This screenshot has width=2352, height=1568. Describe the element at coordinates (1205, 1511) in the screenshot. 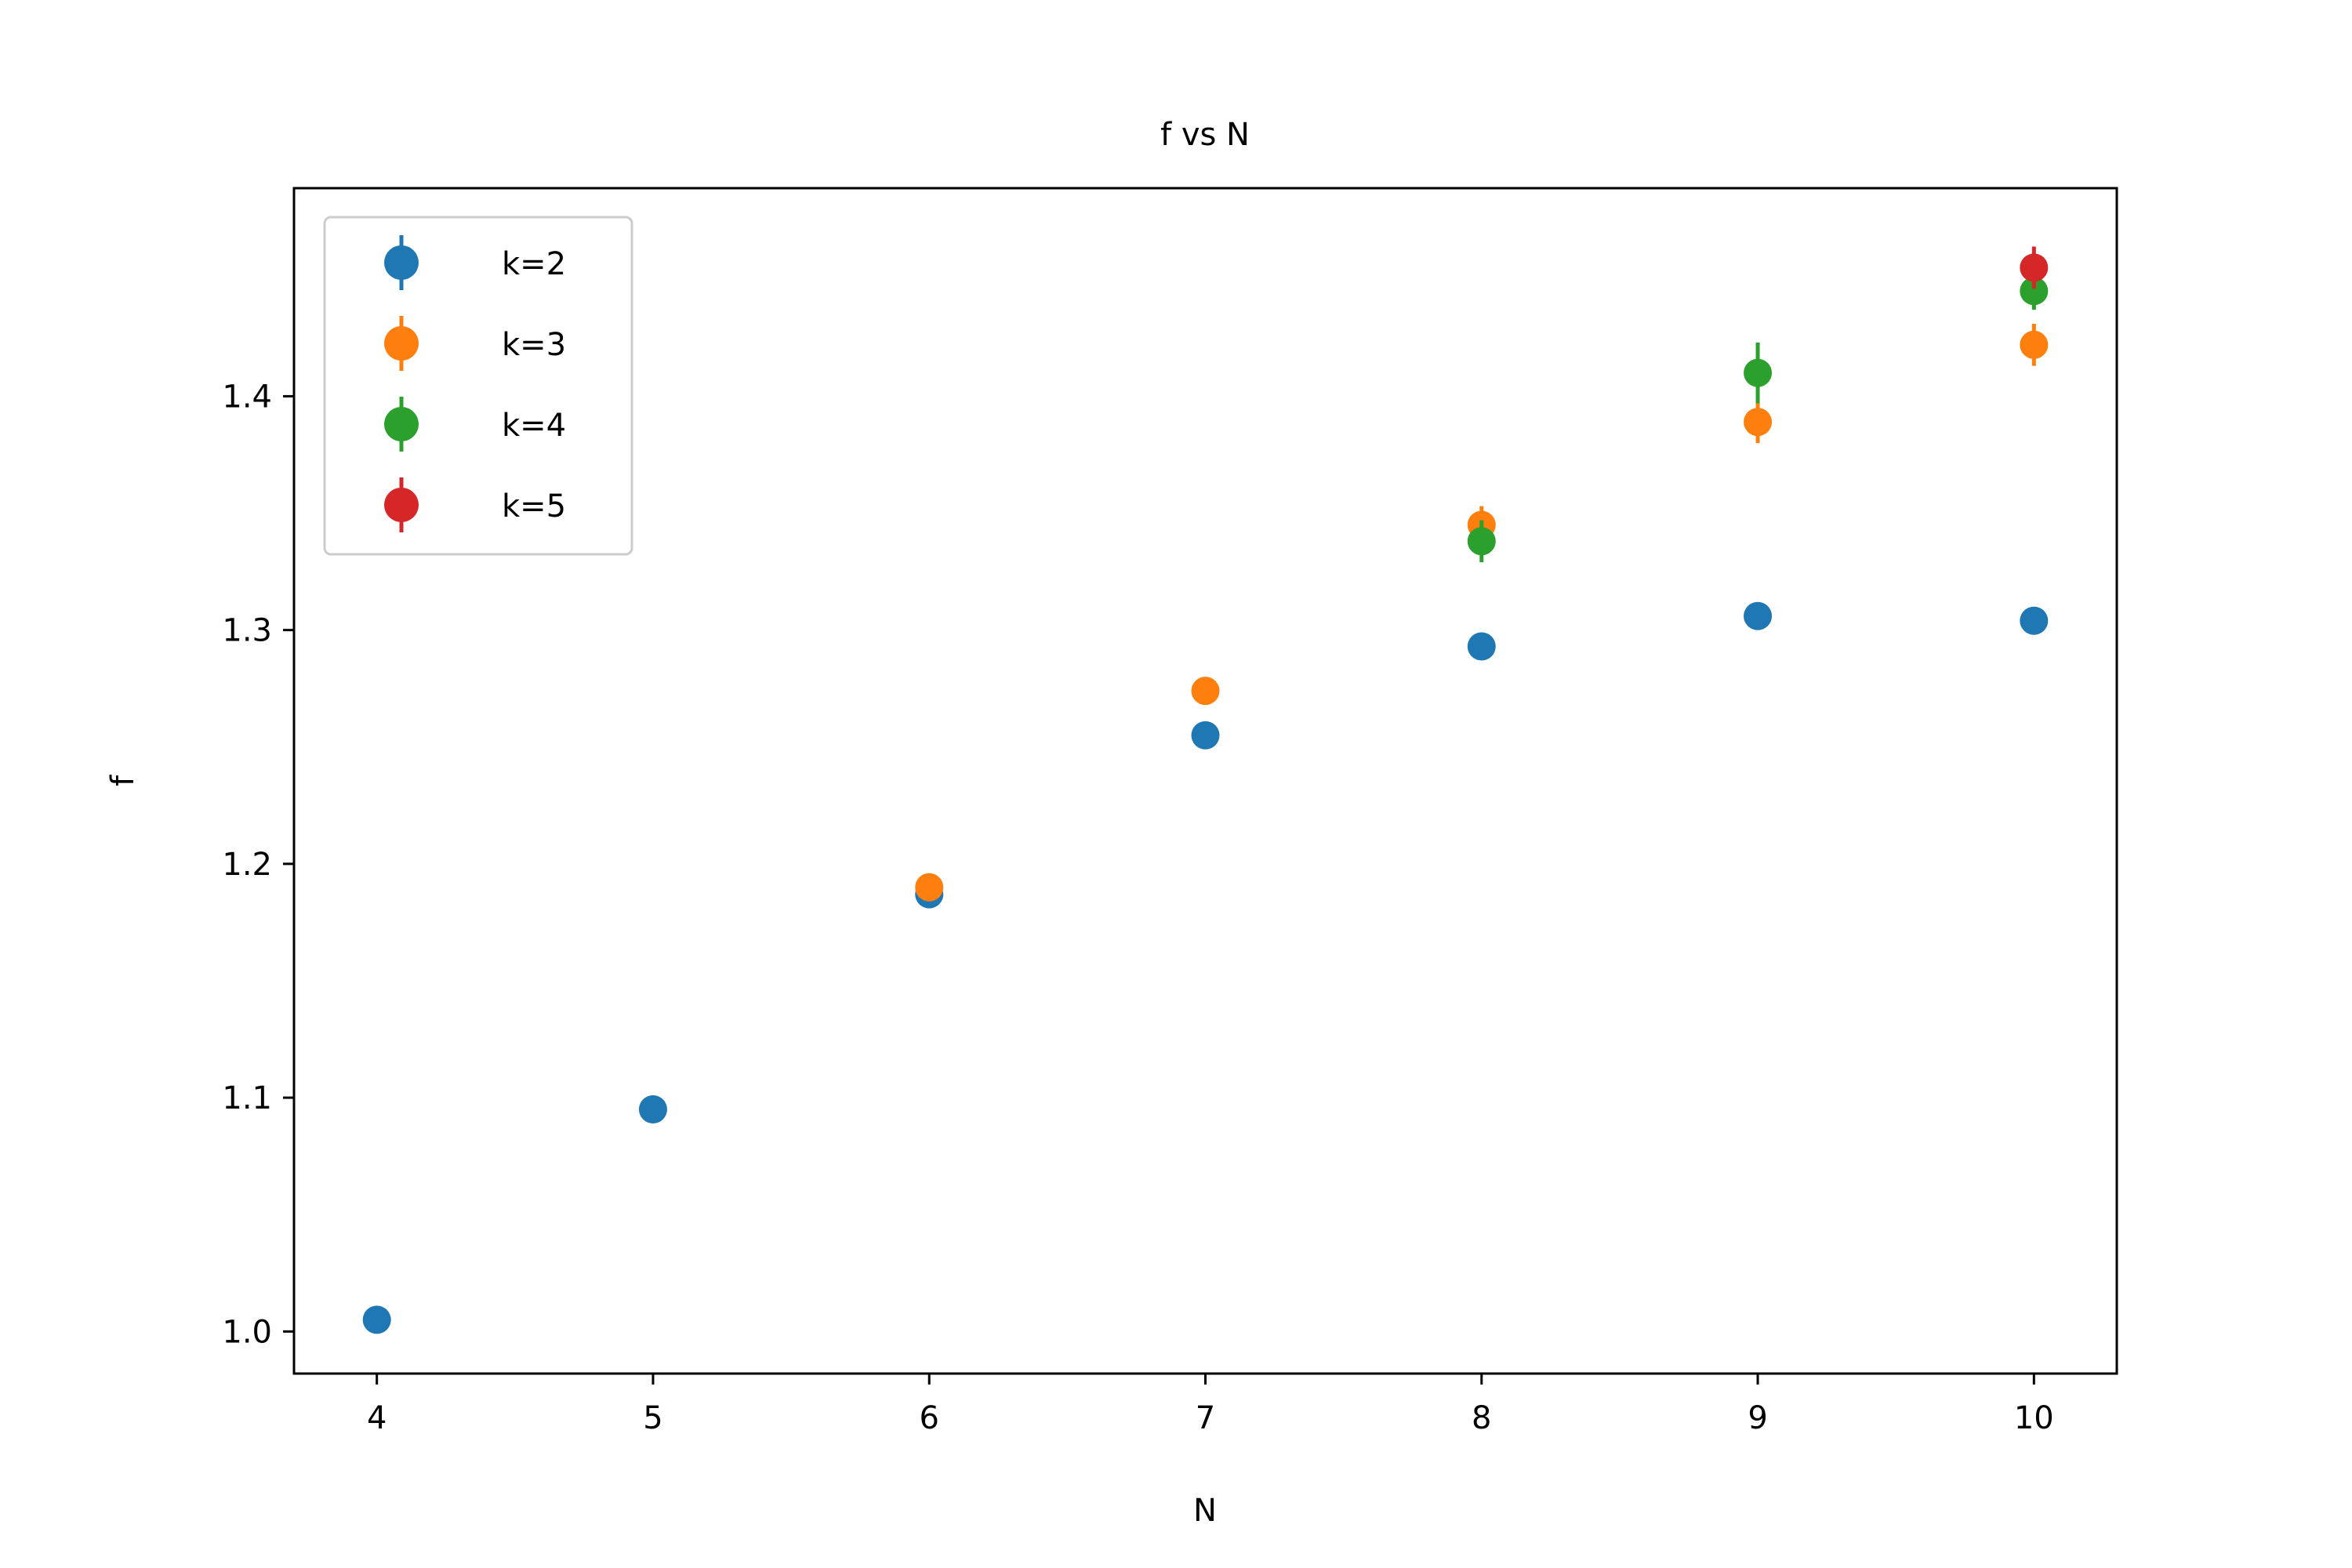

I see `x-axis-label: N` at that location.